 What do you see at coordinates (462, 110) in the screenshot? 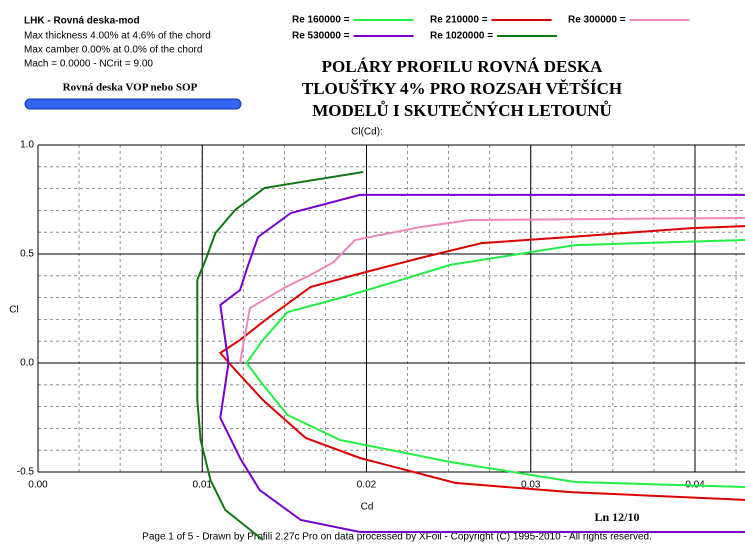
I see `title-line: MODELŮ I SKUTEČNÝCH LETOUNŮ` at bounding box center [462, 110].